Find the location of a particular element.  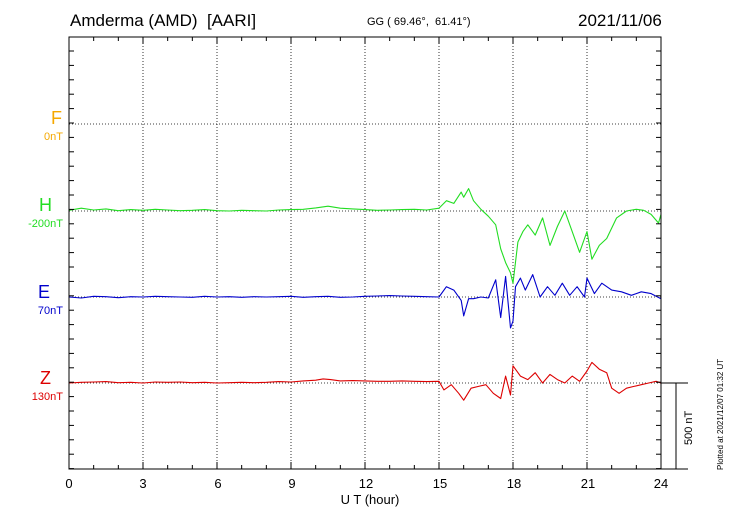

channel-label-e: E is located at coordinates (43, 292).